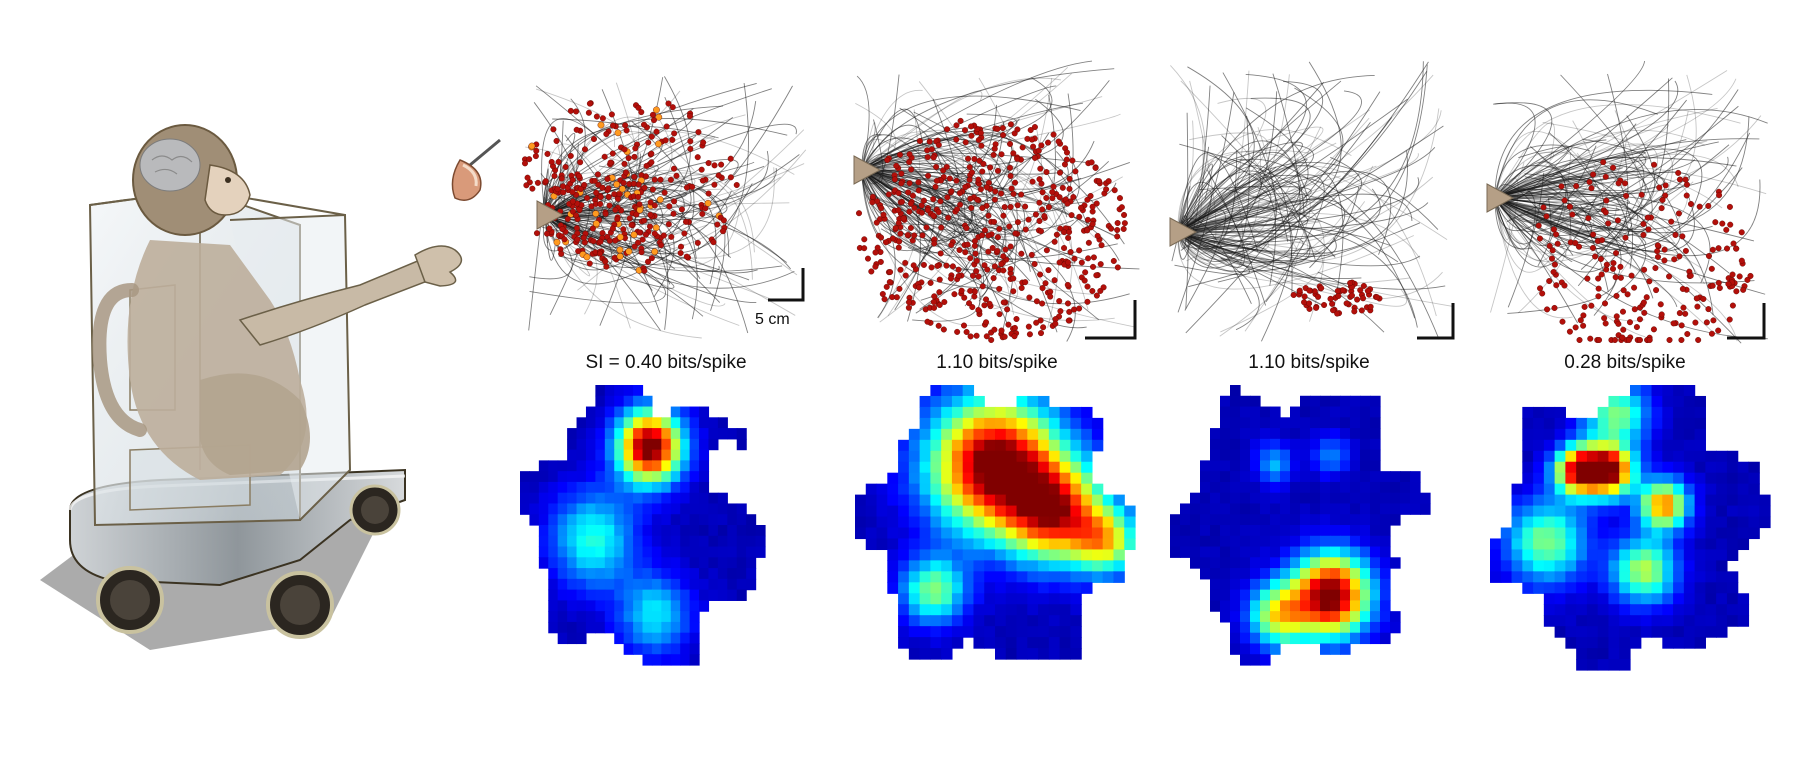  I want to click on scale-label: 5 cm, so click(772, 319).